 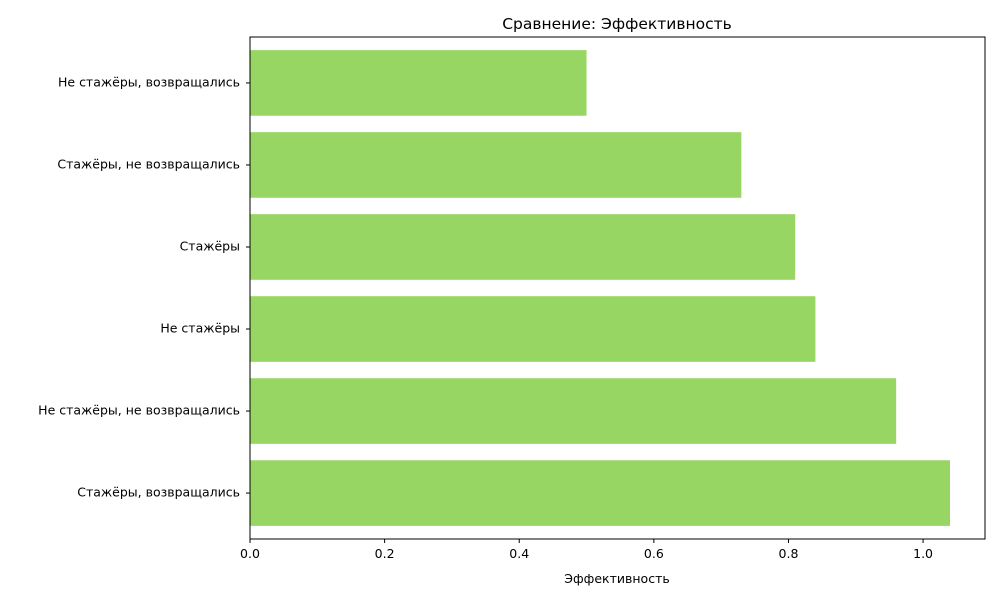 I want to click on chart-title: Сравнение: Эффективность, so click(x=617, y=24).